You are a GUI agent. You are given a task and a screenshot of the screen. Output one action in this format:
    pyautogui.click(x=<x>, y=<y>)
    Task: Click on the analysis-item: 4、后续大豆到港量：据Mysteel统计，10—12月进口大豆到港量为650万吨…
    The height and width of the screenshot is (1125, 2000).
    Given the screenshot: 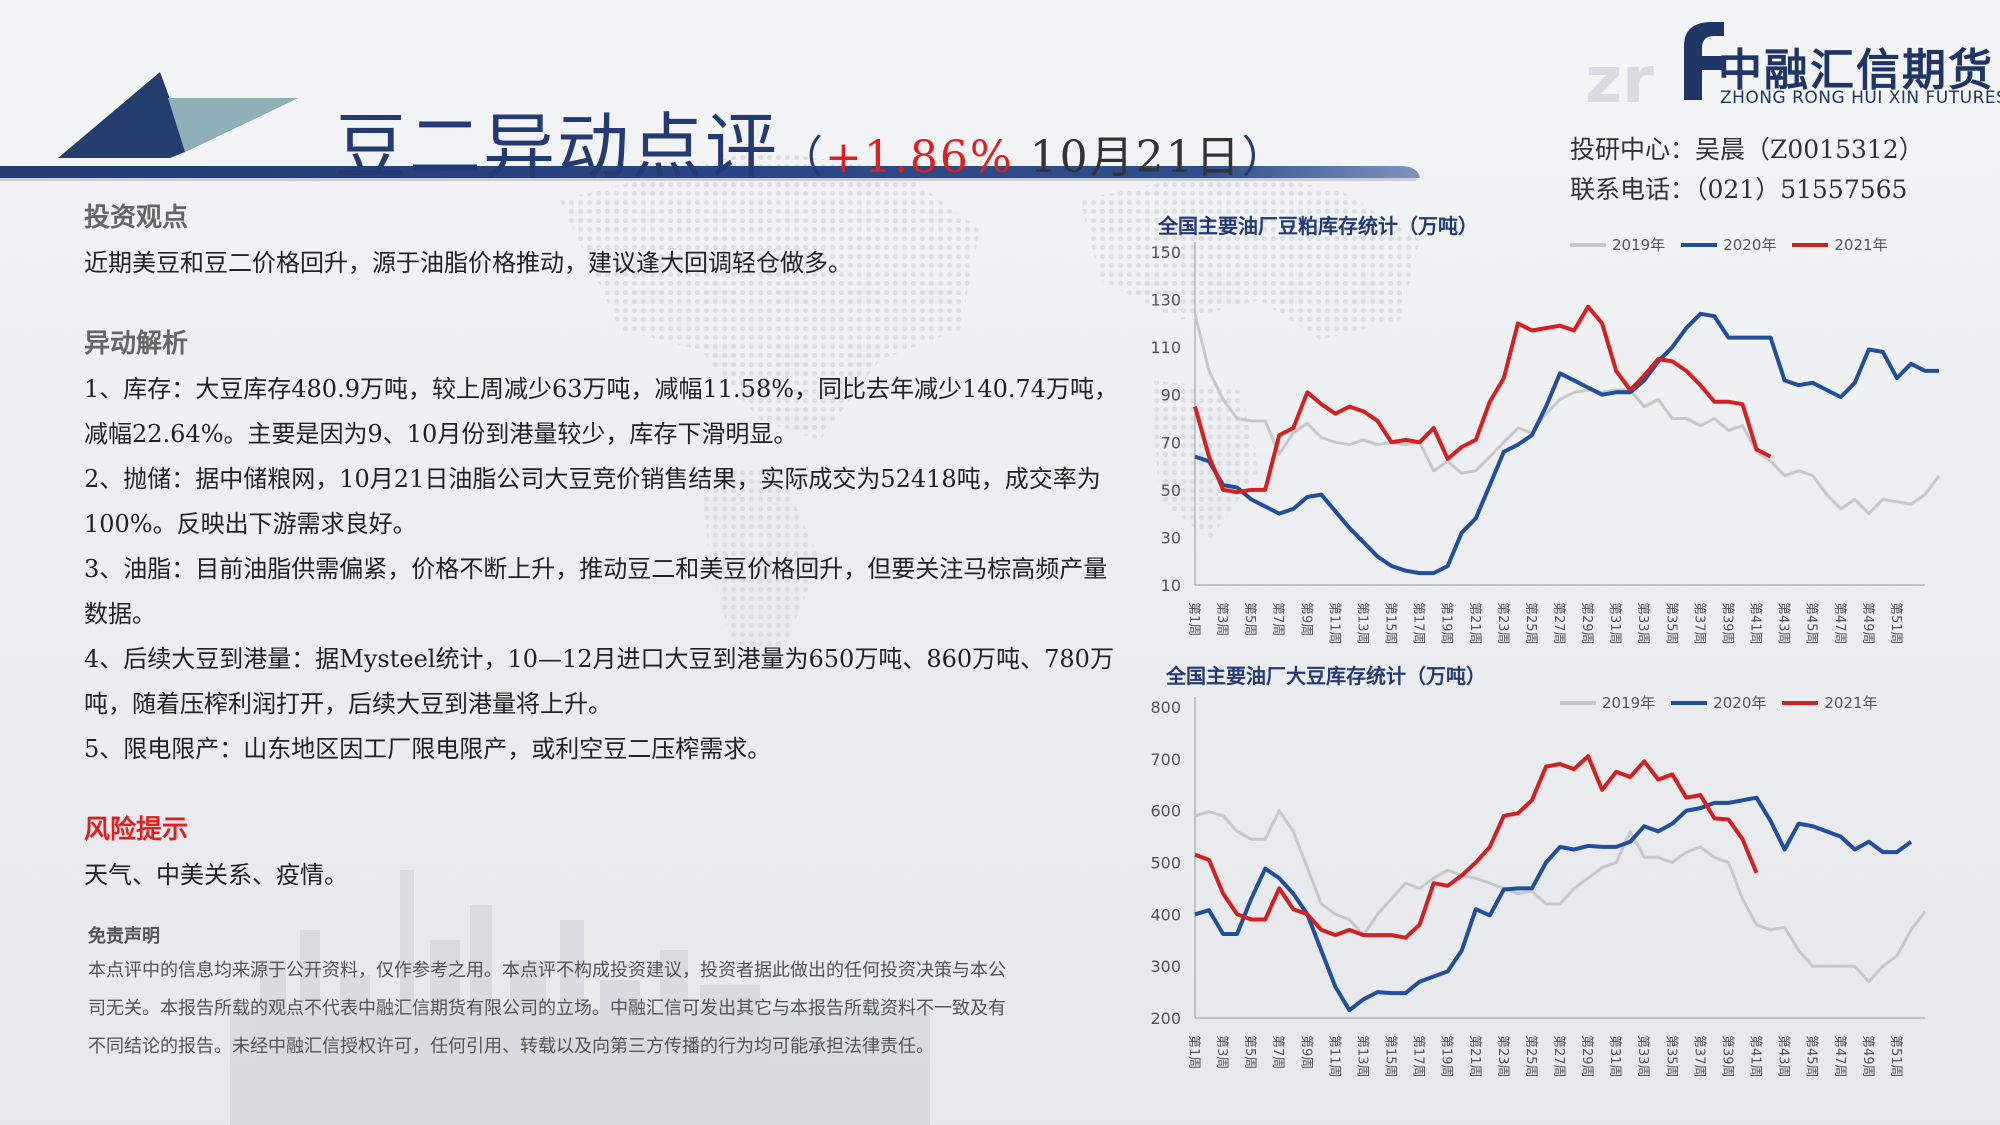 What is the action you would take?
    pyautogui.click(x=599, y=681)
    